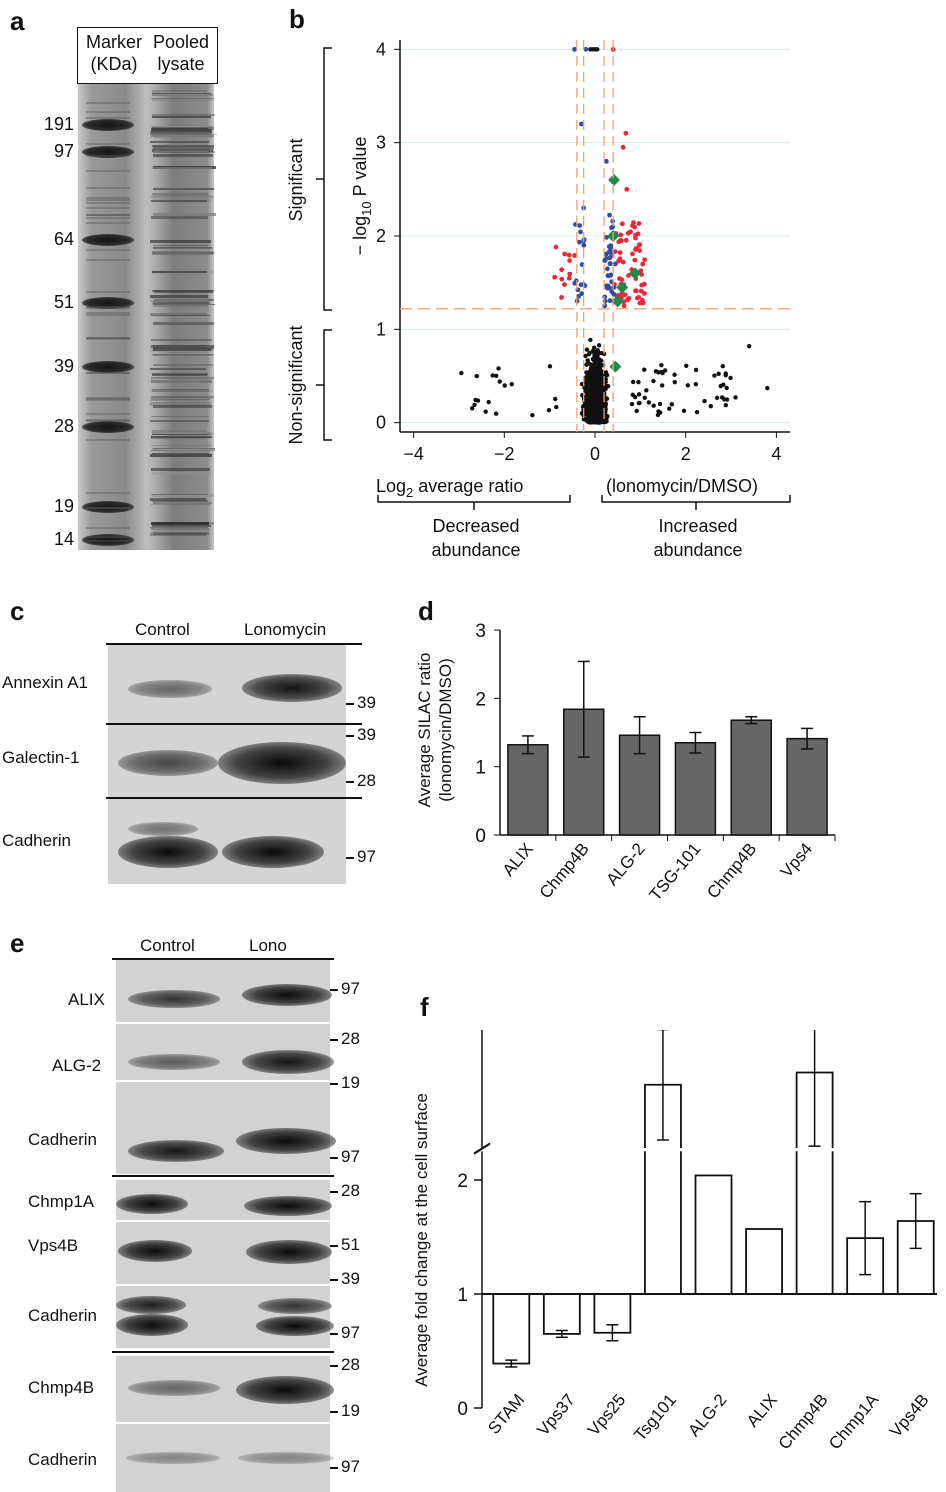 The height and width of the screenshot is (1492, 946). I want to click on blot-c-col-lonomycin: Lonomycin, so click(285, 629).